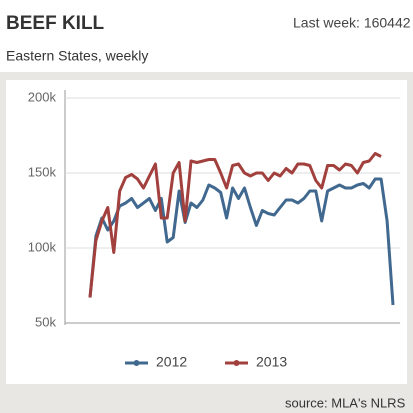 The height and width of the screenshot is (413, 413). What do you see at coordinates (171, 362) in the screenshot?
I see `legend-label: 2012` at bounding box center [171, 362].